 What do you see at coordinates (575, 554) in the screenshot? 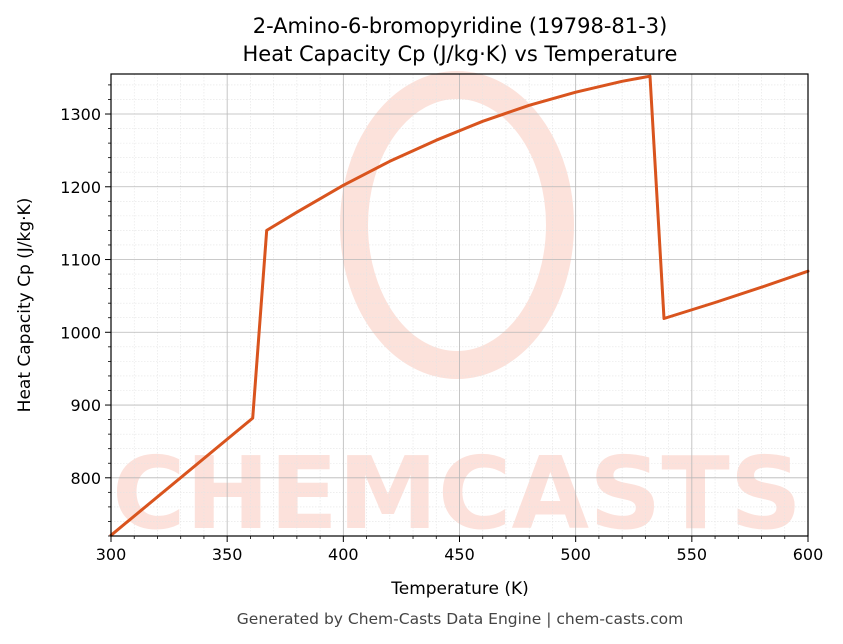
I see `x-tick-label: 500` at bounding box center [575, 554].